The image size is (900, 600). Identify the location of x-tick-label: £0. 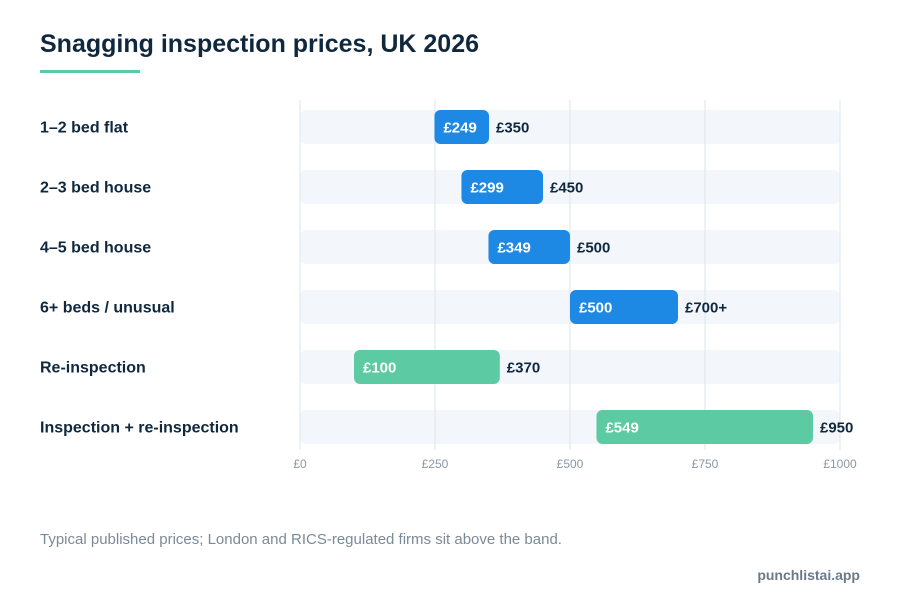
(300, 464).